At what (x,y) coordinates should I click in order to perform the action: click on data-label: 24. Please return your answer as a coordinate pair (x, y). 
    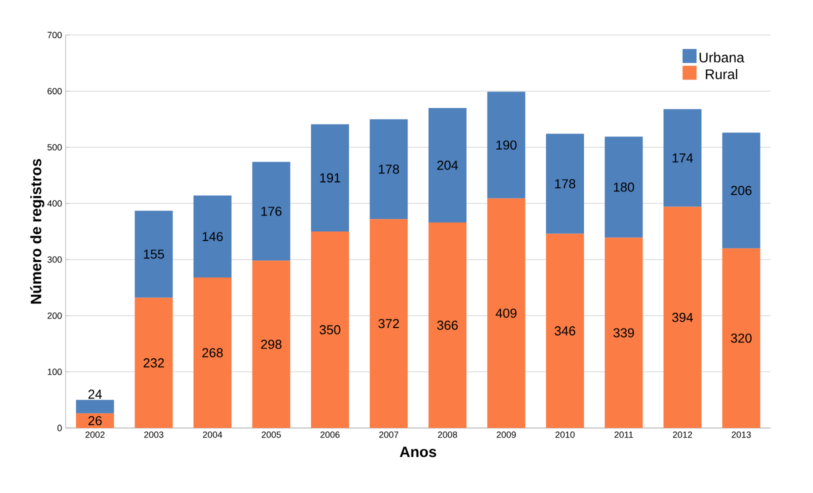
    Looking at the image, I should click on (95, 394).